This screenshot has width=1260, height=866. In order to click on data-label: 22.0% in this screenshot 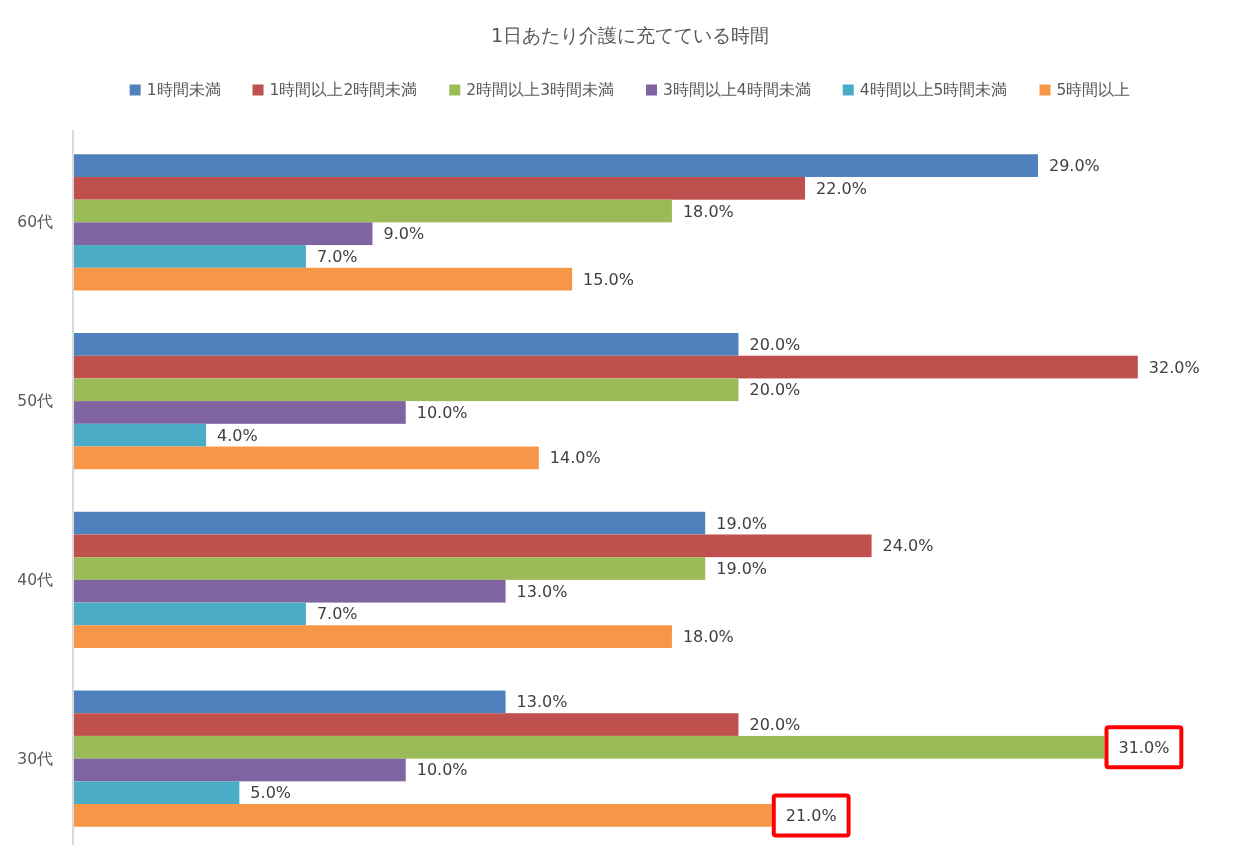, I will do `click(841, 188)`.